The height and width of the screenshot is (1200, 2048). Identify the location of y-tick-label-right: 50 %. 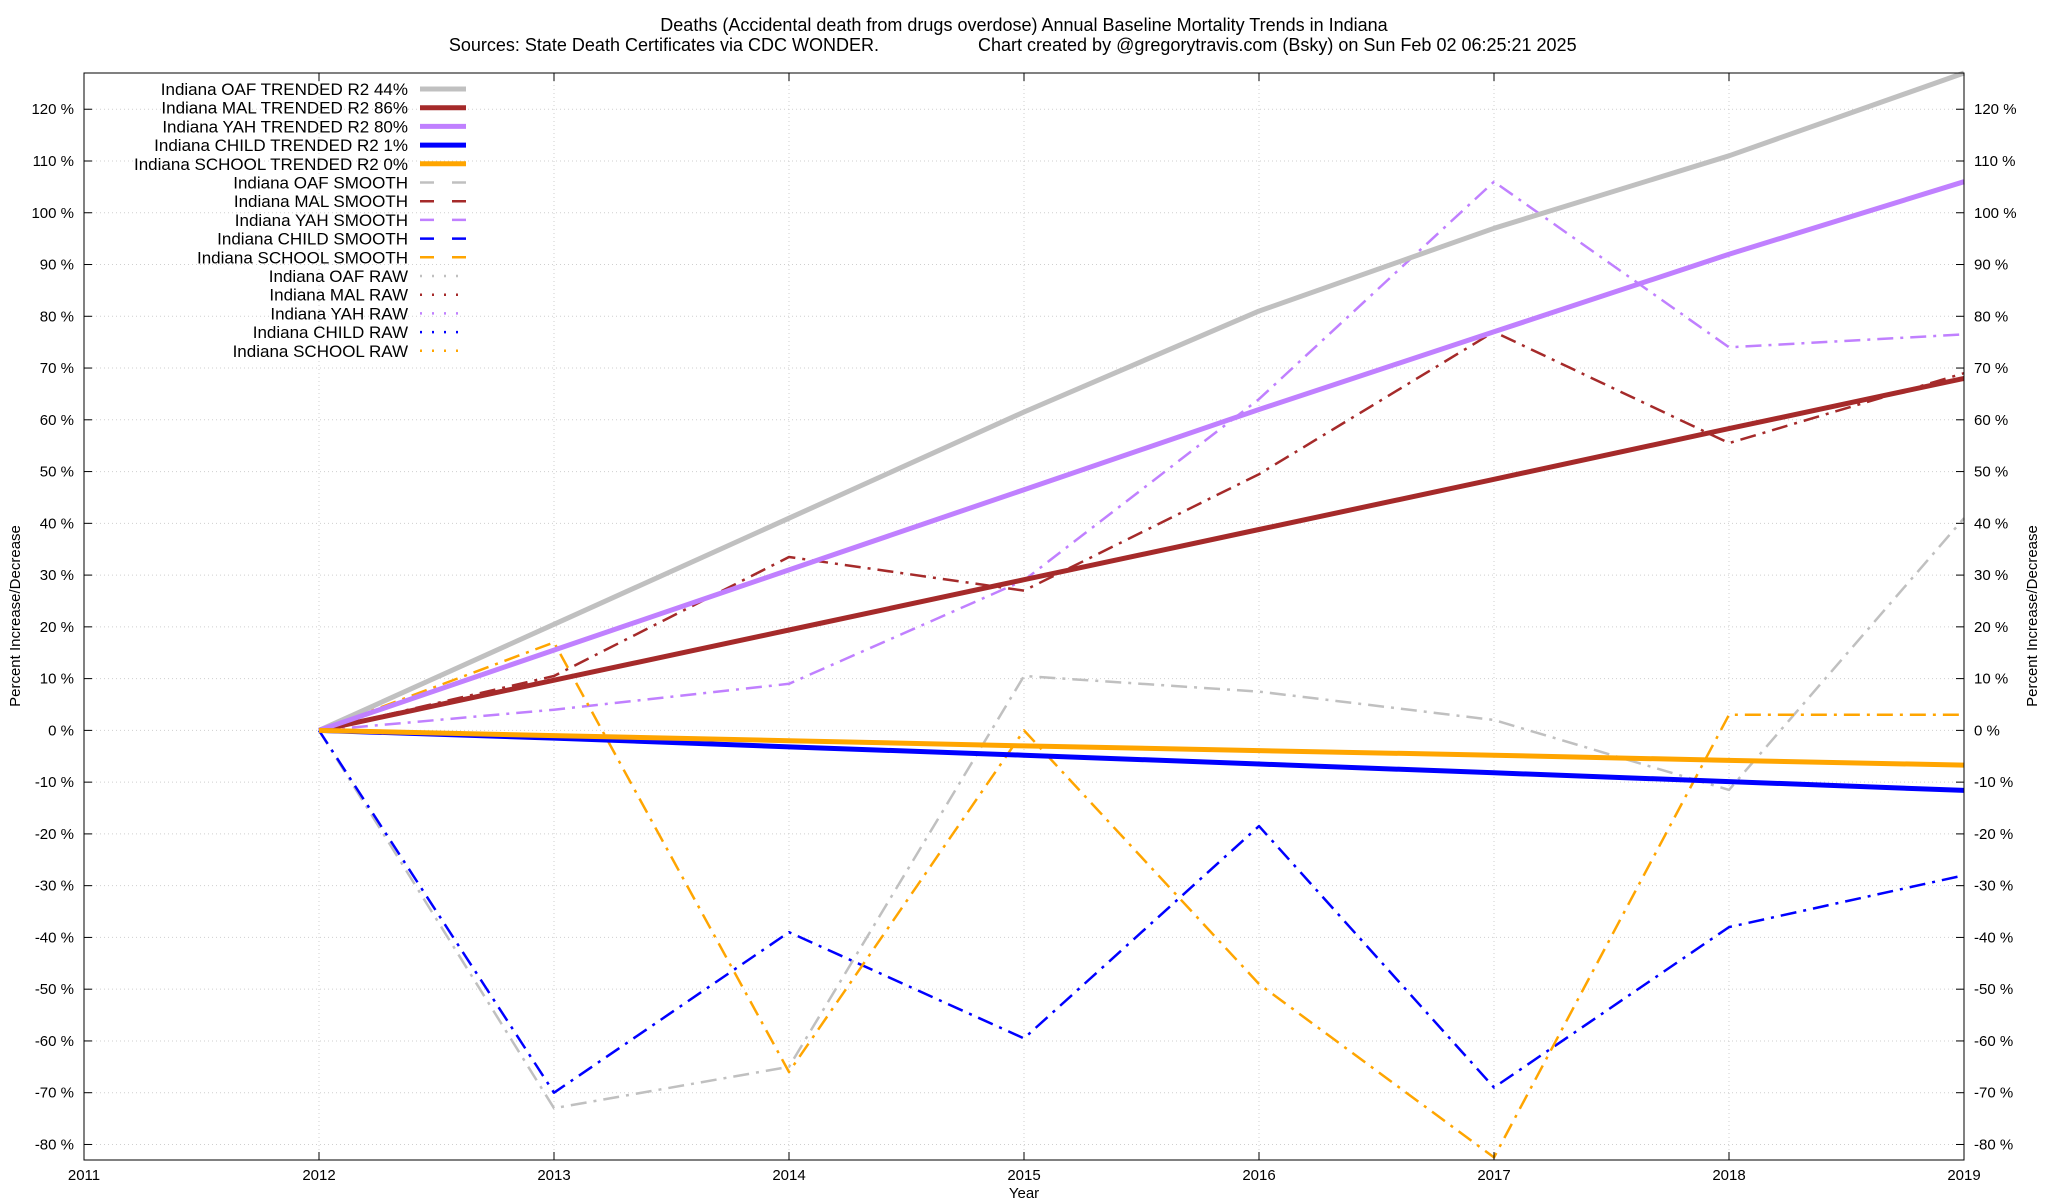
(1991, 472).